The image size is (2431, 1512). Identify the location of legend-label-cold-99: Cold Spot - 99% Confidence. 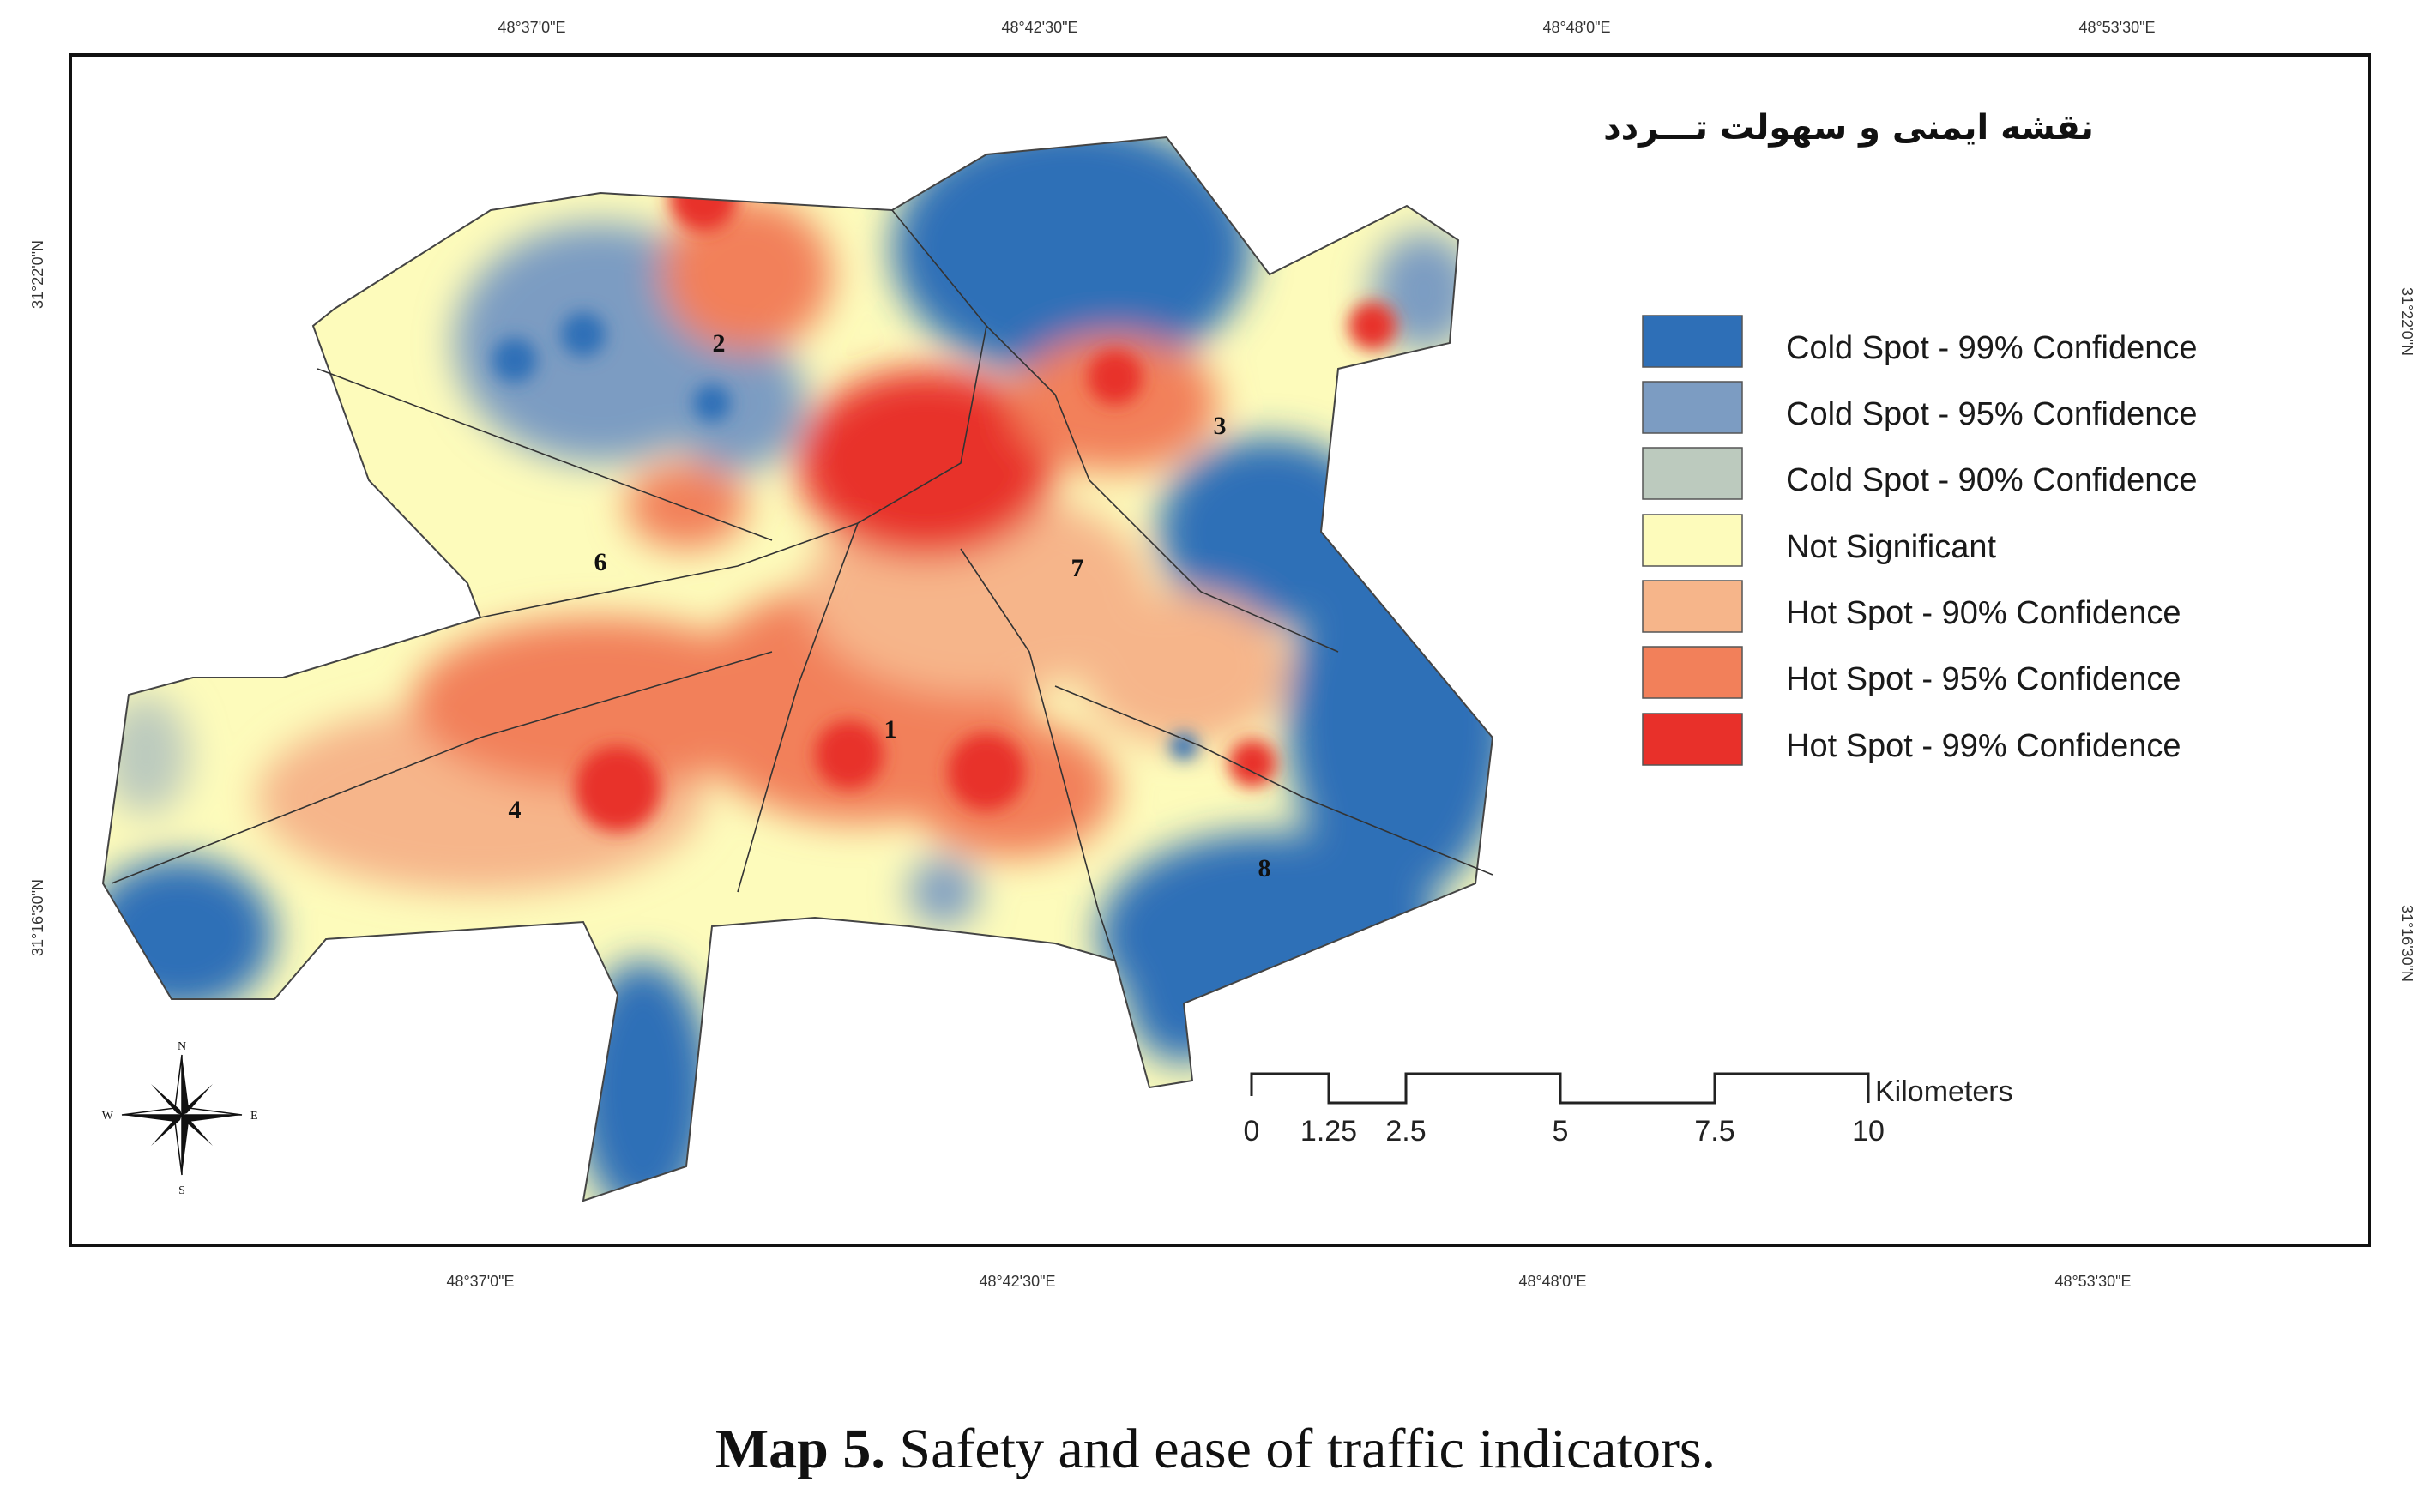
(1992, 348).